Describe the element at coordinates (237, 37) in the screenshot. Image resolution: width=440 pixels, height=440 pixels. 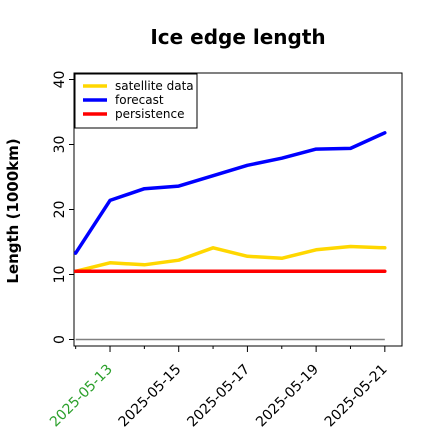
I see `chart-title: Ice edge length` at that location.